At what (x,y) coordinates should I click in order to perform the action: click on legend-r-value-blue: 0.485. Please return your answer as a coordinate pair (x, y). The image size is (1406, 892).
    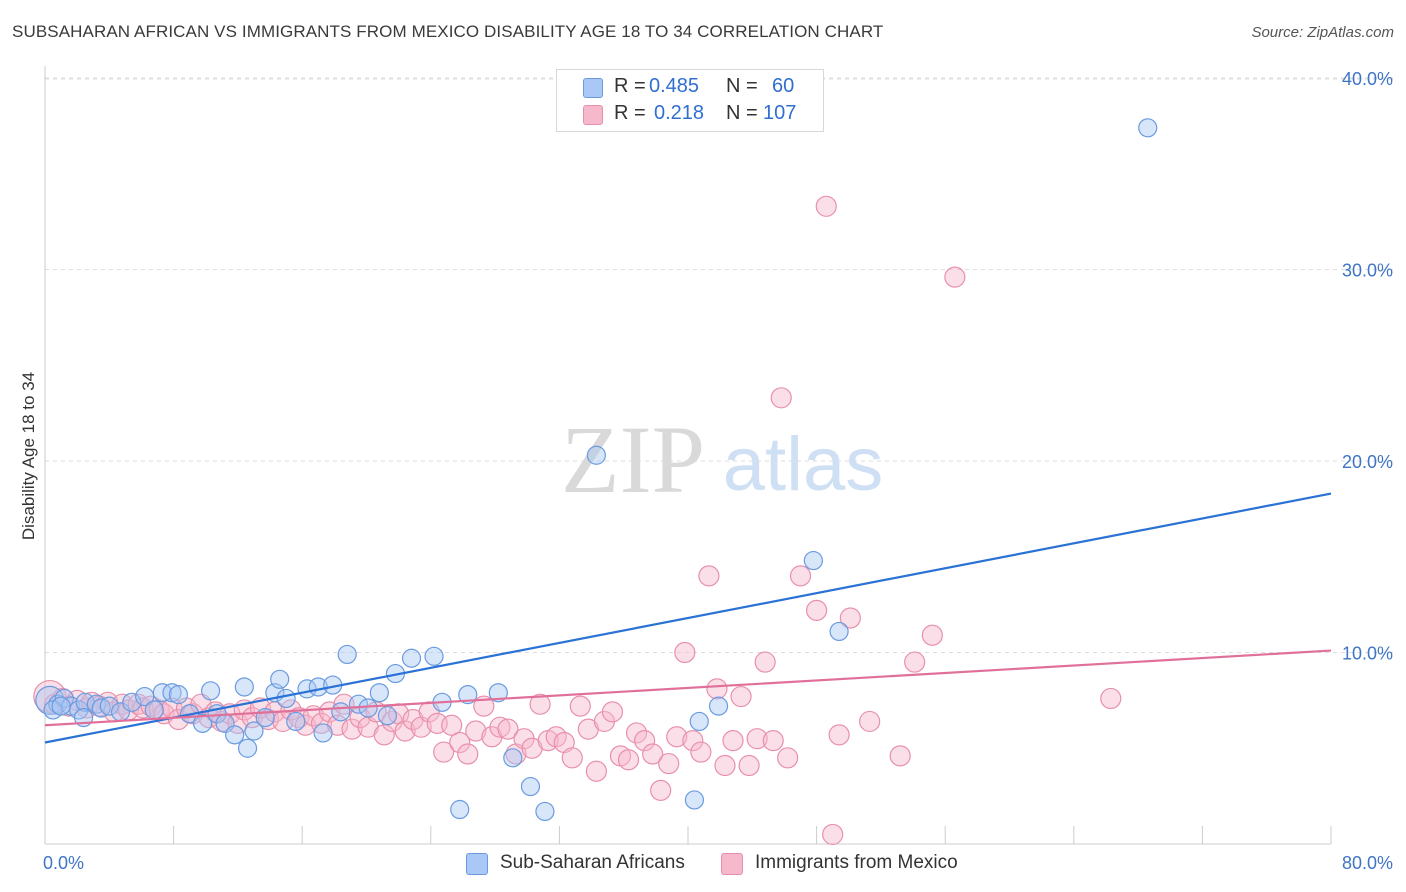
    Looking at the image, I should click on (674, 86).